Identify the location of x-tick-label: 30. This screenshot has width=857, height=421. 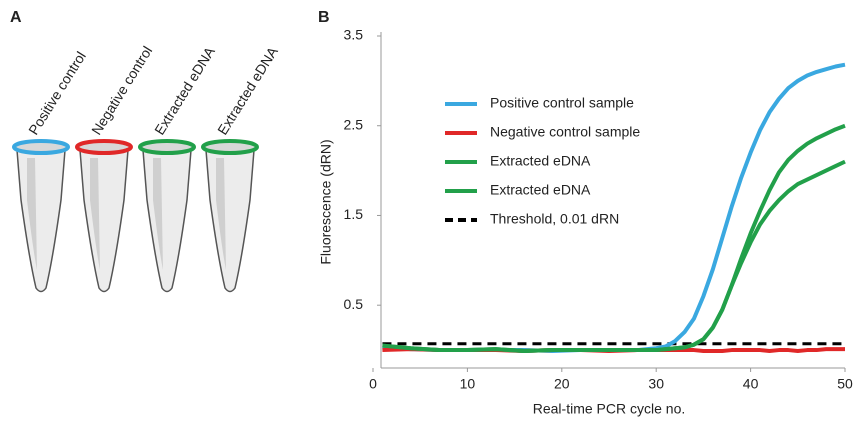
(656, 384).